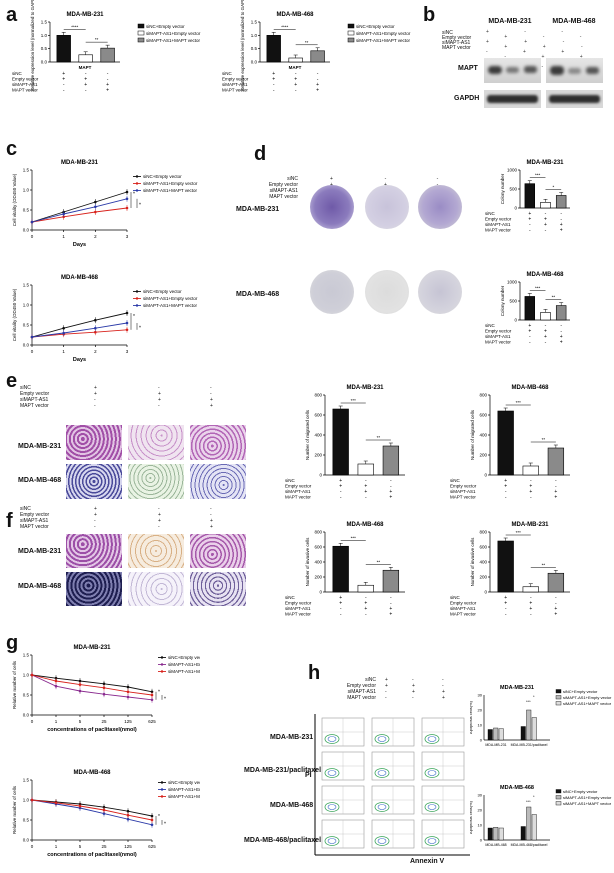 This screenshot has height=873, width=614. Describe the element at coordinates (314, 673) in the screenshot. I see `panel-label-h: h` at that location.